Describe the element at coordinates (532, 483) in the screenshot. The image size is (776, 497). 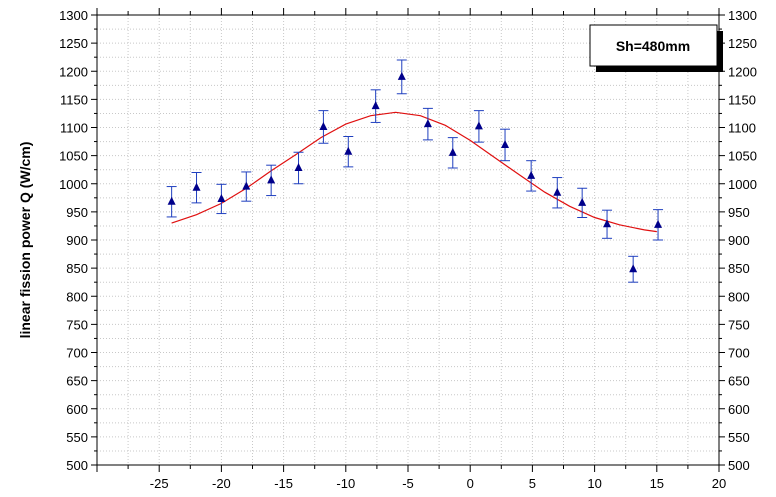
I see `x-tick-label: 5` at that location.